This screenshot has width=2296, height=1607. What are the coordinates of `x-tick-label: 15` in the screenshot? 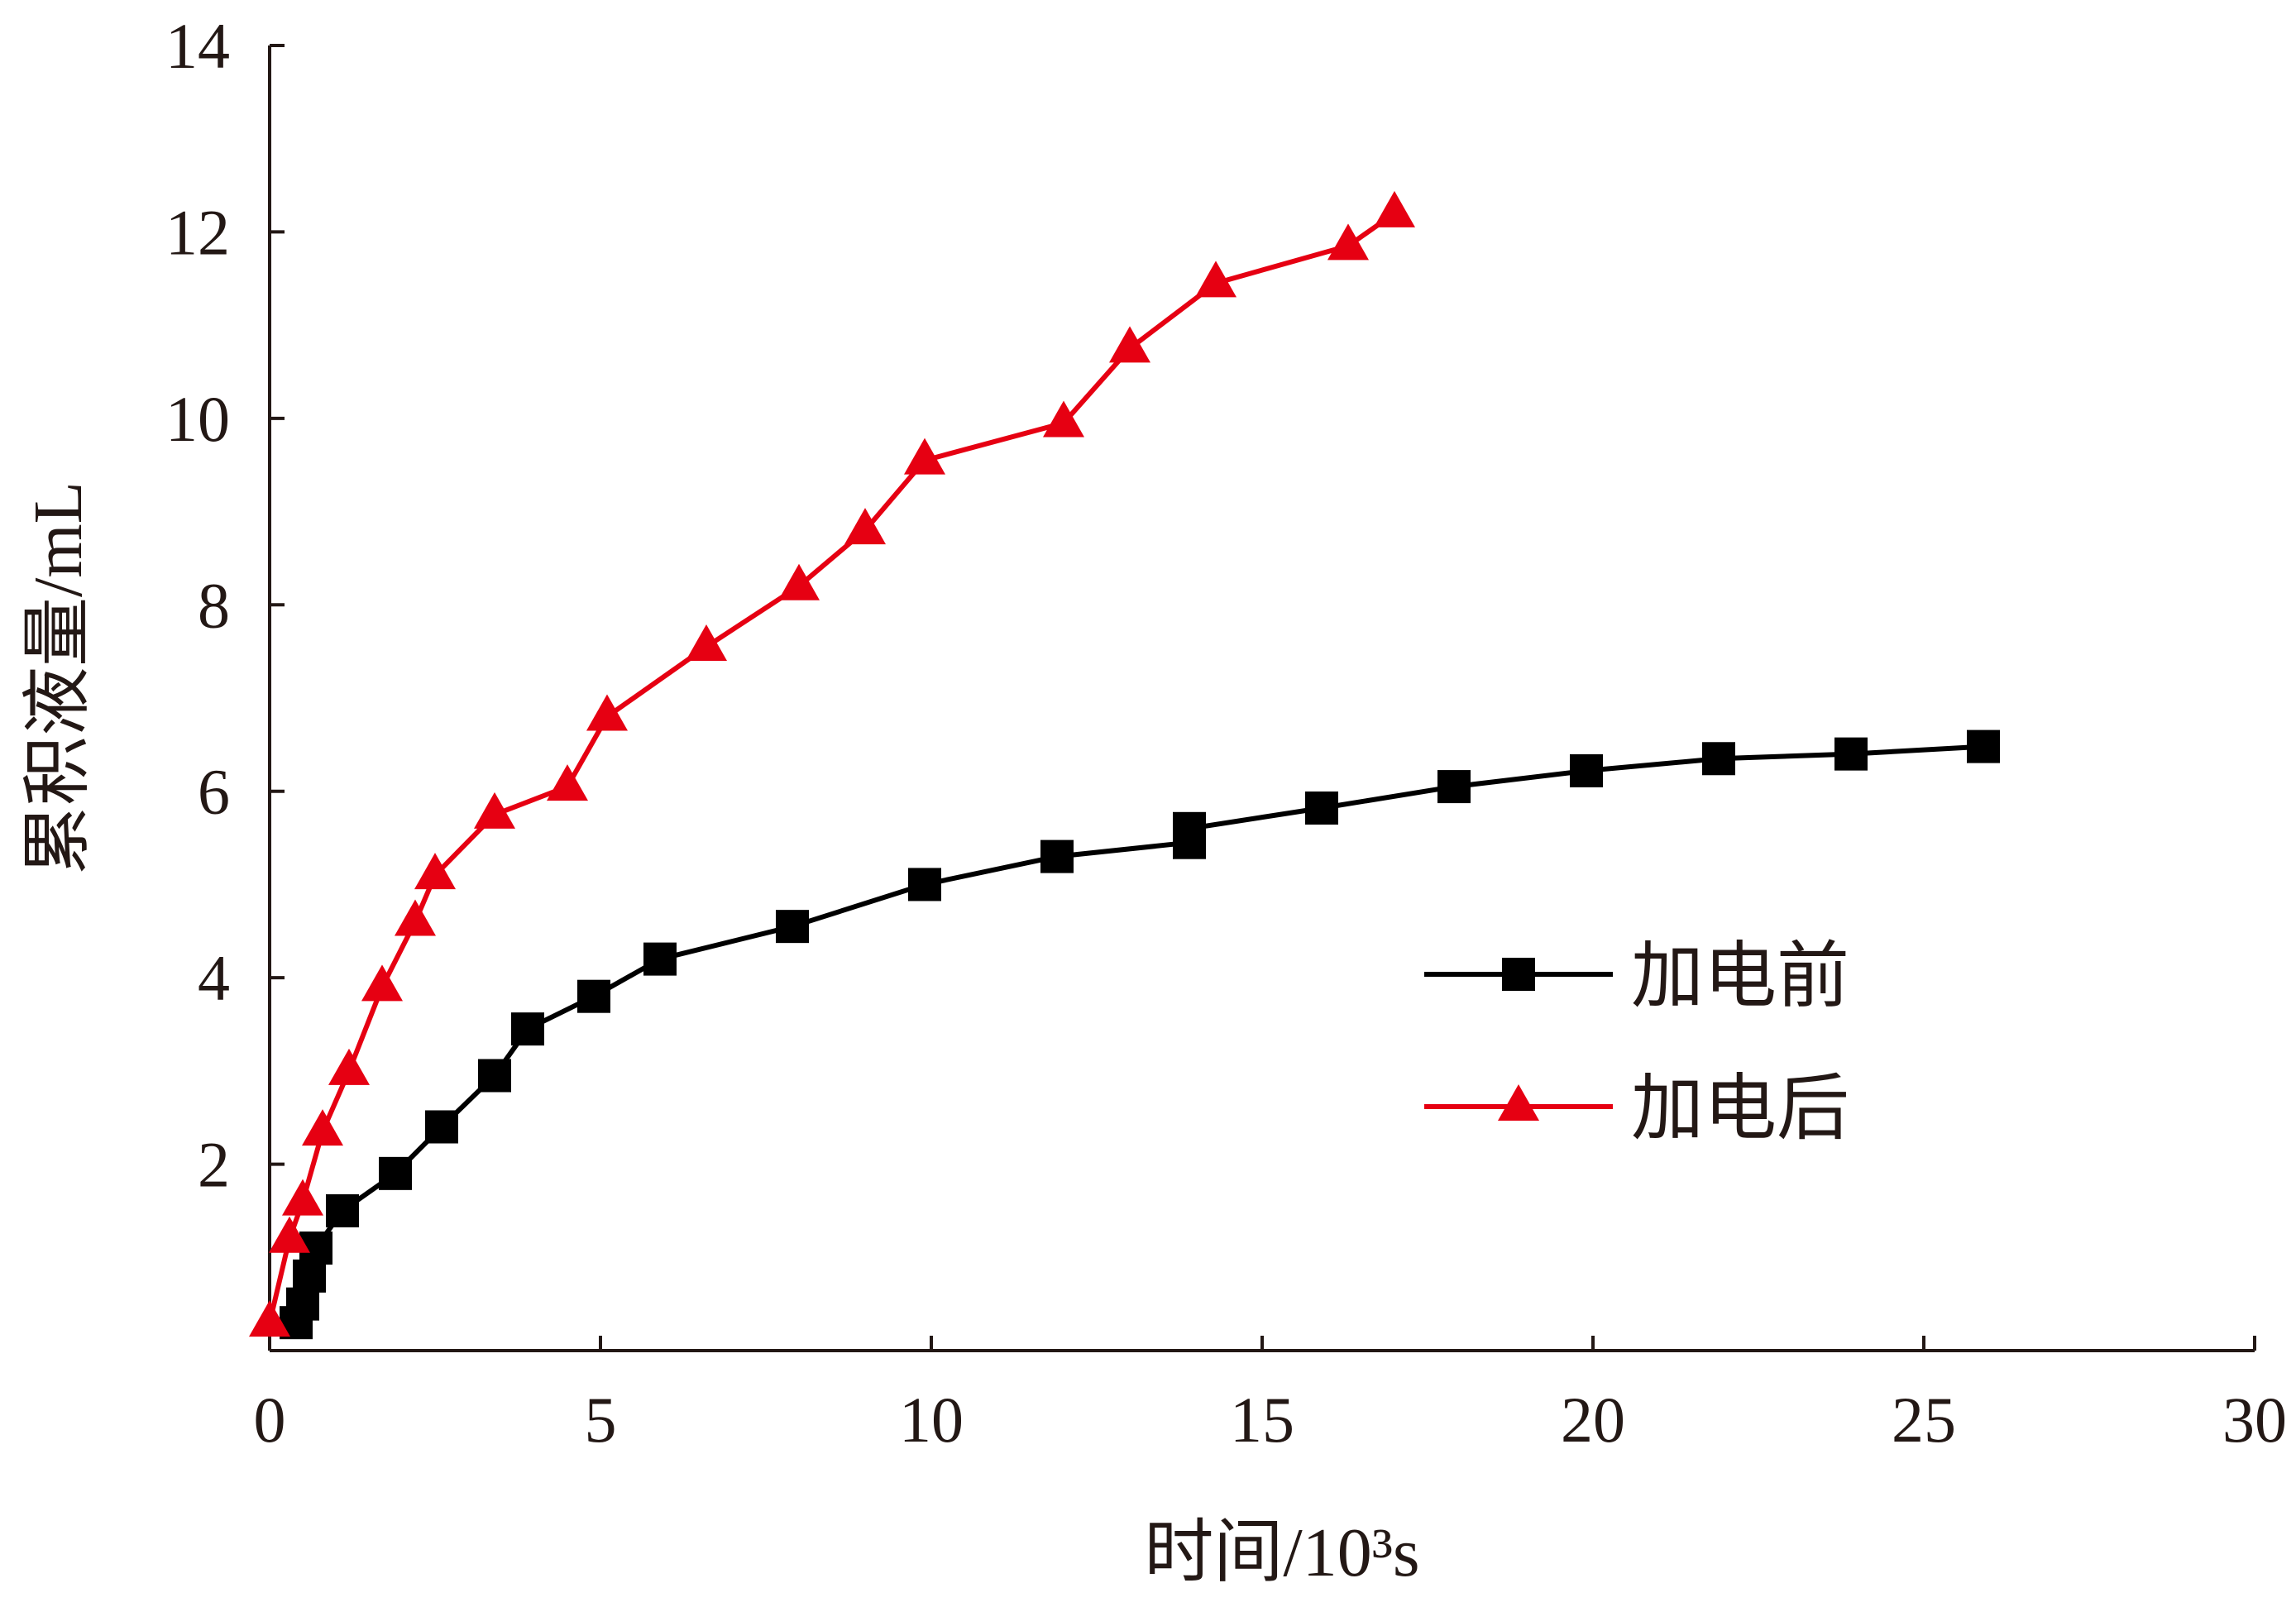 It's located at (1262, 1420).